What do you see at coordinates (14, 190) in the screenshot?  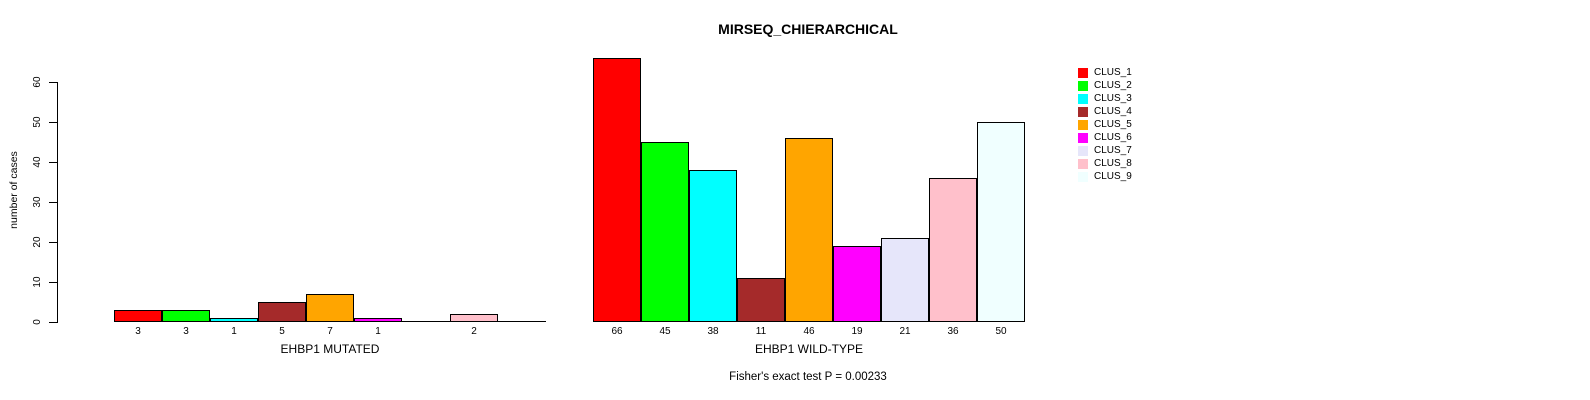 I see `y-axis-title: number of cases` at bounding box center [14, 190].